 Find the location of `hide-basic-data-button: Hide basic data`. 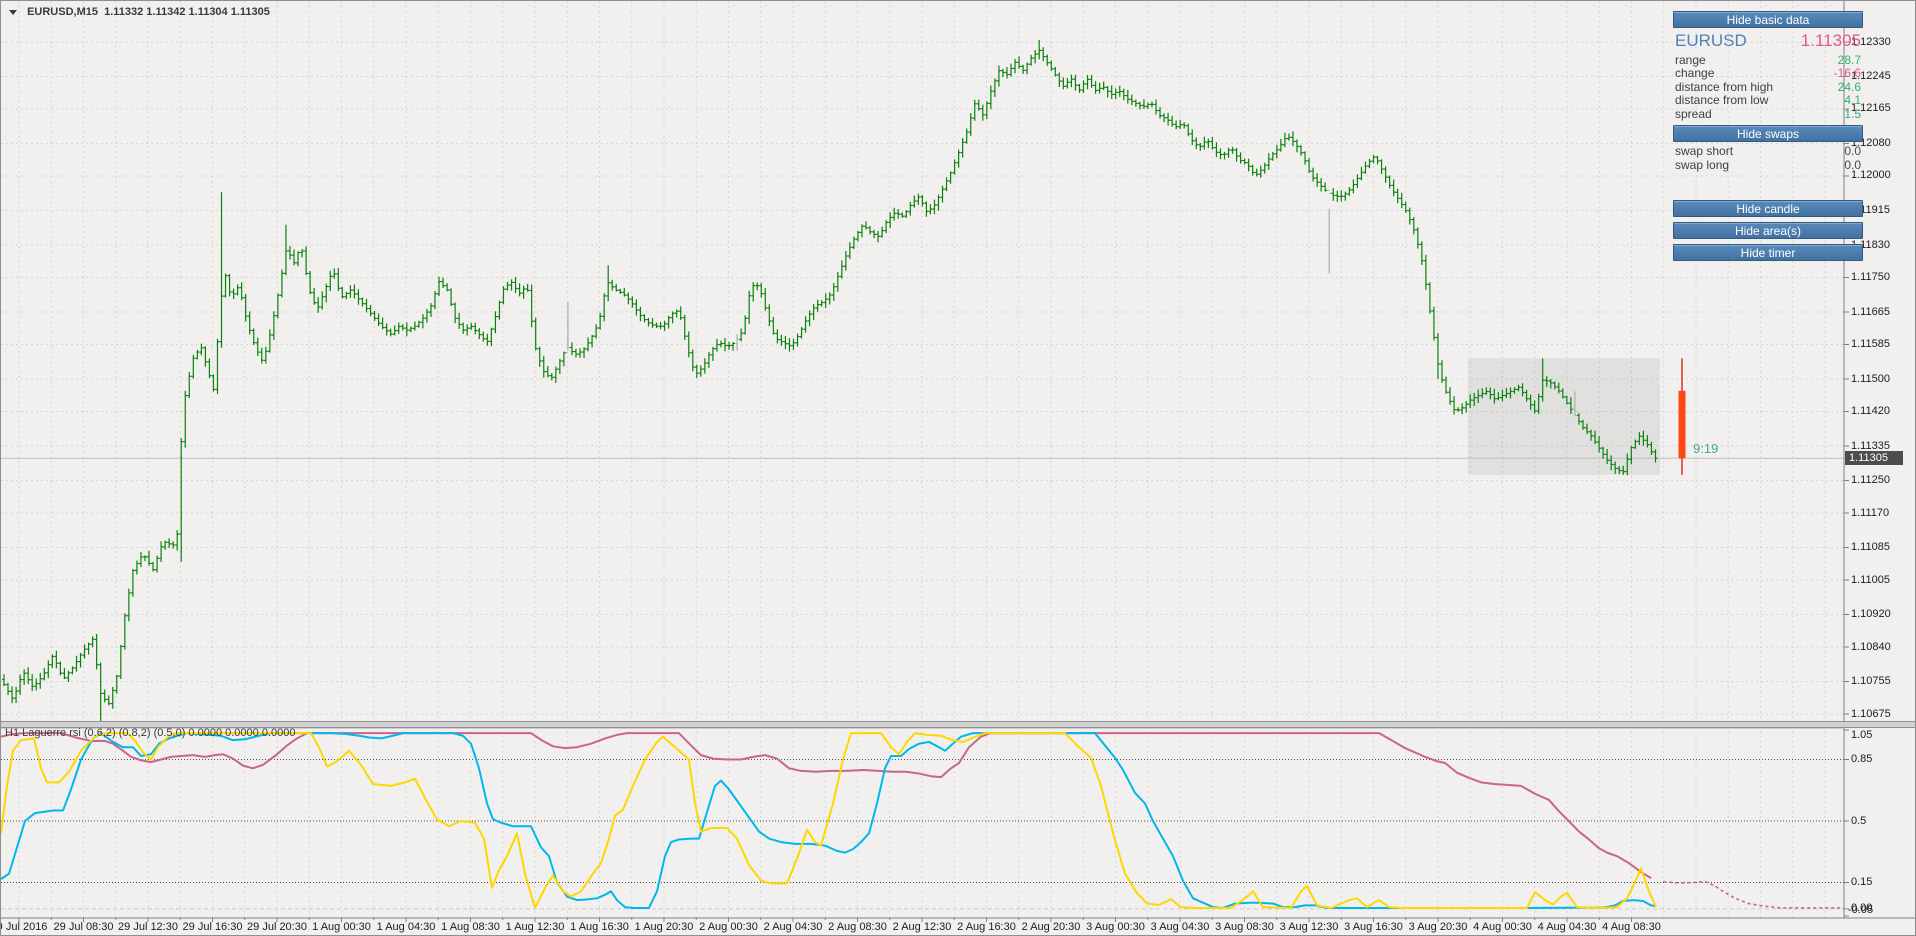

hide-basic-data-button: Hide basic data is located at coordinates (1768, 19).